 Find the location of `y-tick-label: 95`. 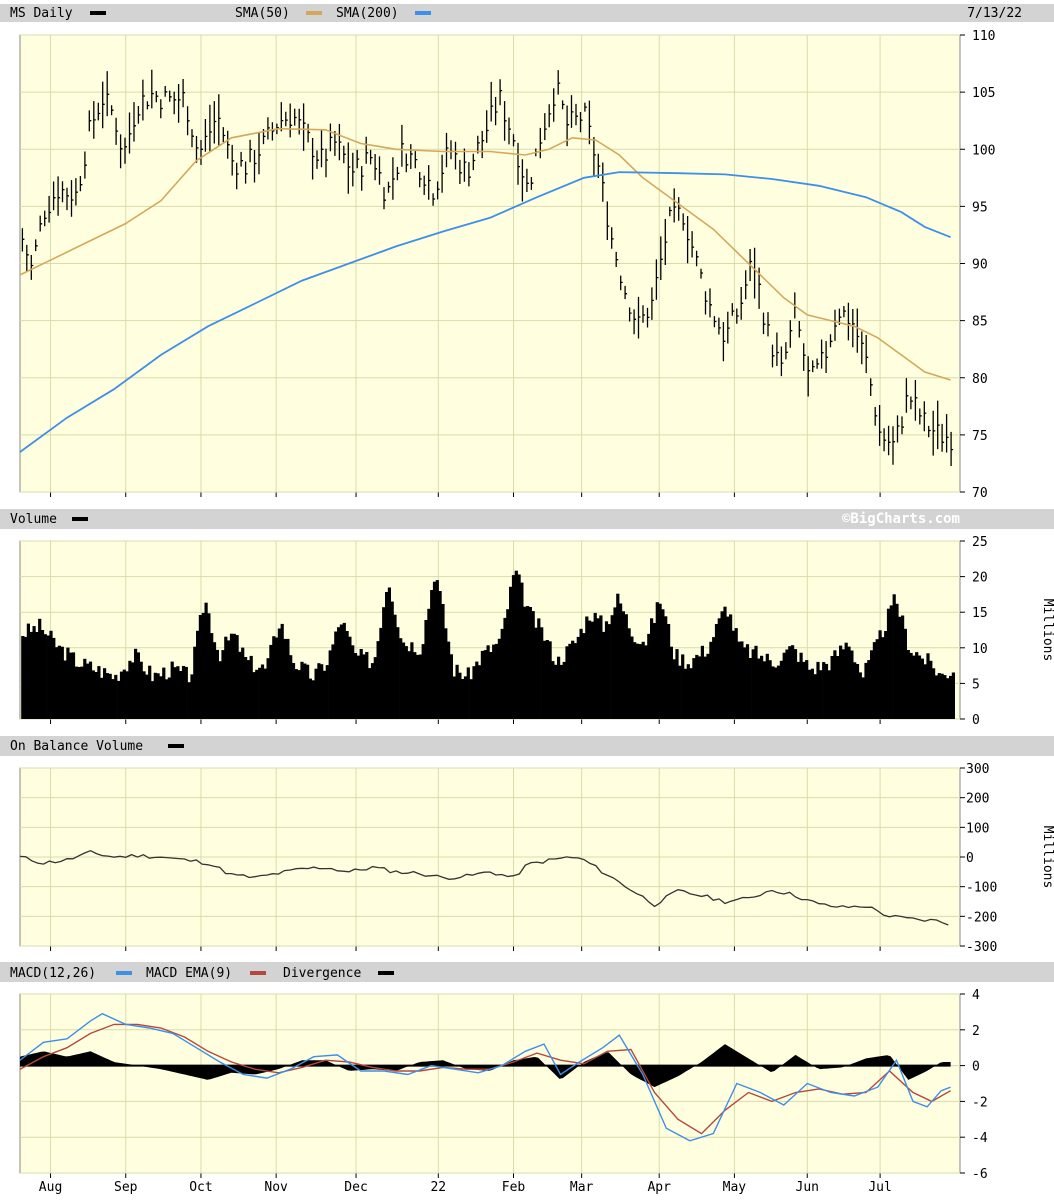

y-tick-label: 95 is located at coordinates (980, 207).